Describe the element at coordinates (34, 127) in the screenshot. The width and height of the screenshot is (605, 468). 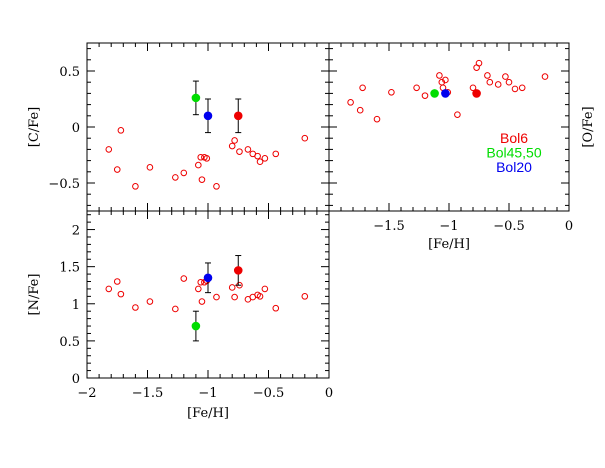
I see `y-axis-title: [C/Fe]` at that location.